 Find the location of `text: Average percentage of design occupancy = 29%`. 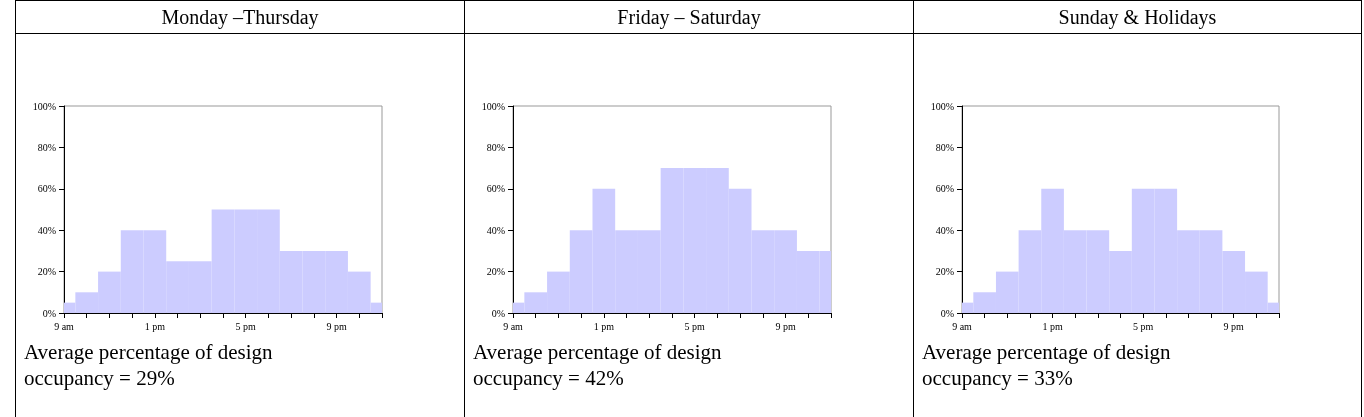

text: Average percentage of design occupancy = 29% is located at coordinates (148, 365).